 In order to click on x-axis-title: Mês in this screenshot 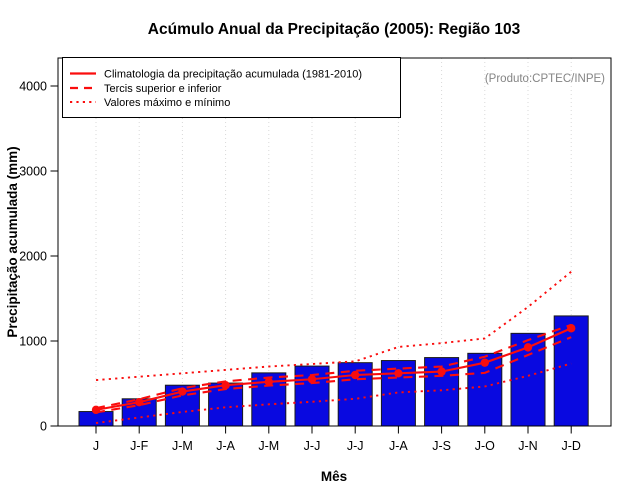, I will do `click(334, 476)`.